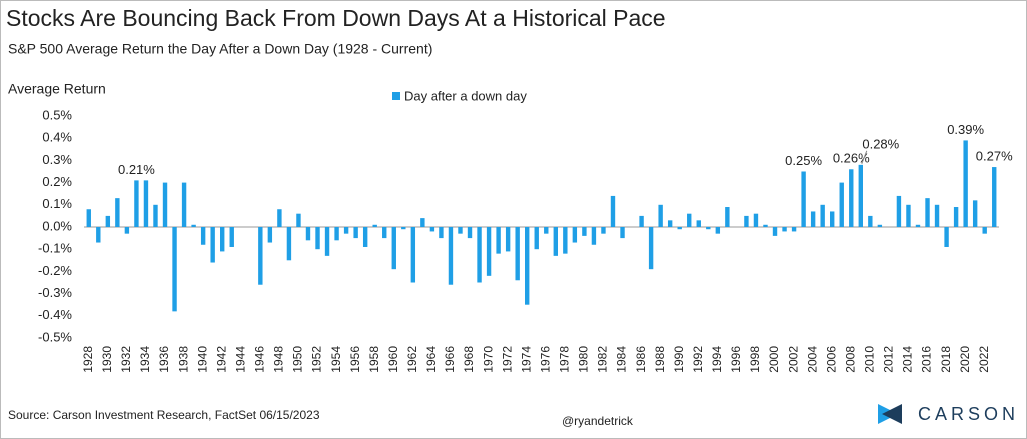 This screenshot has height=439, width=1027. What do you see at coordinates (946, 414) in the screenshot?
I see `logo: CARSON` at bounding box center [946, 414].